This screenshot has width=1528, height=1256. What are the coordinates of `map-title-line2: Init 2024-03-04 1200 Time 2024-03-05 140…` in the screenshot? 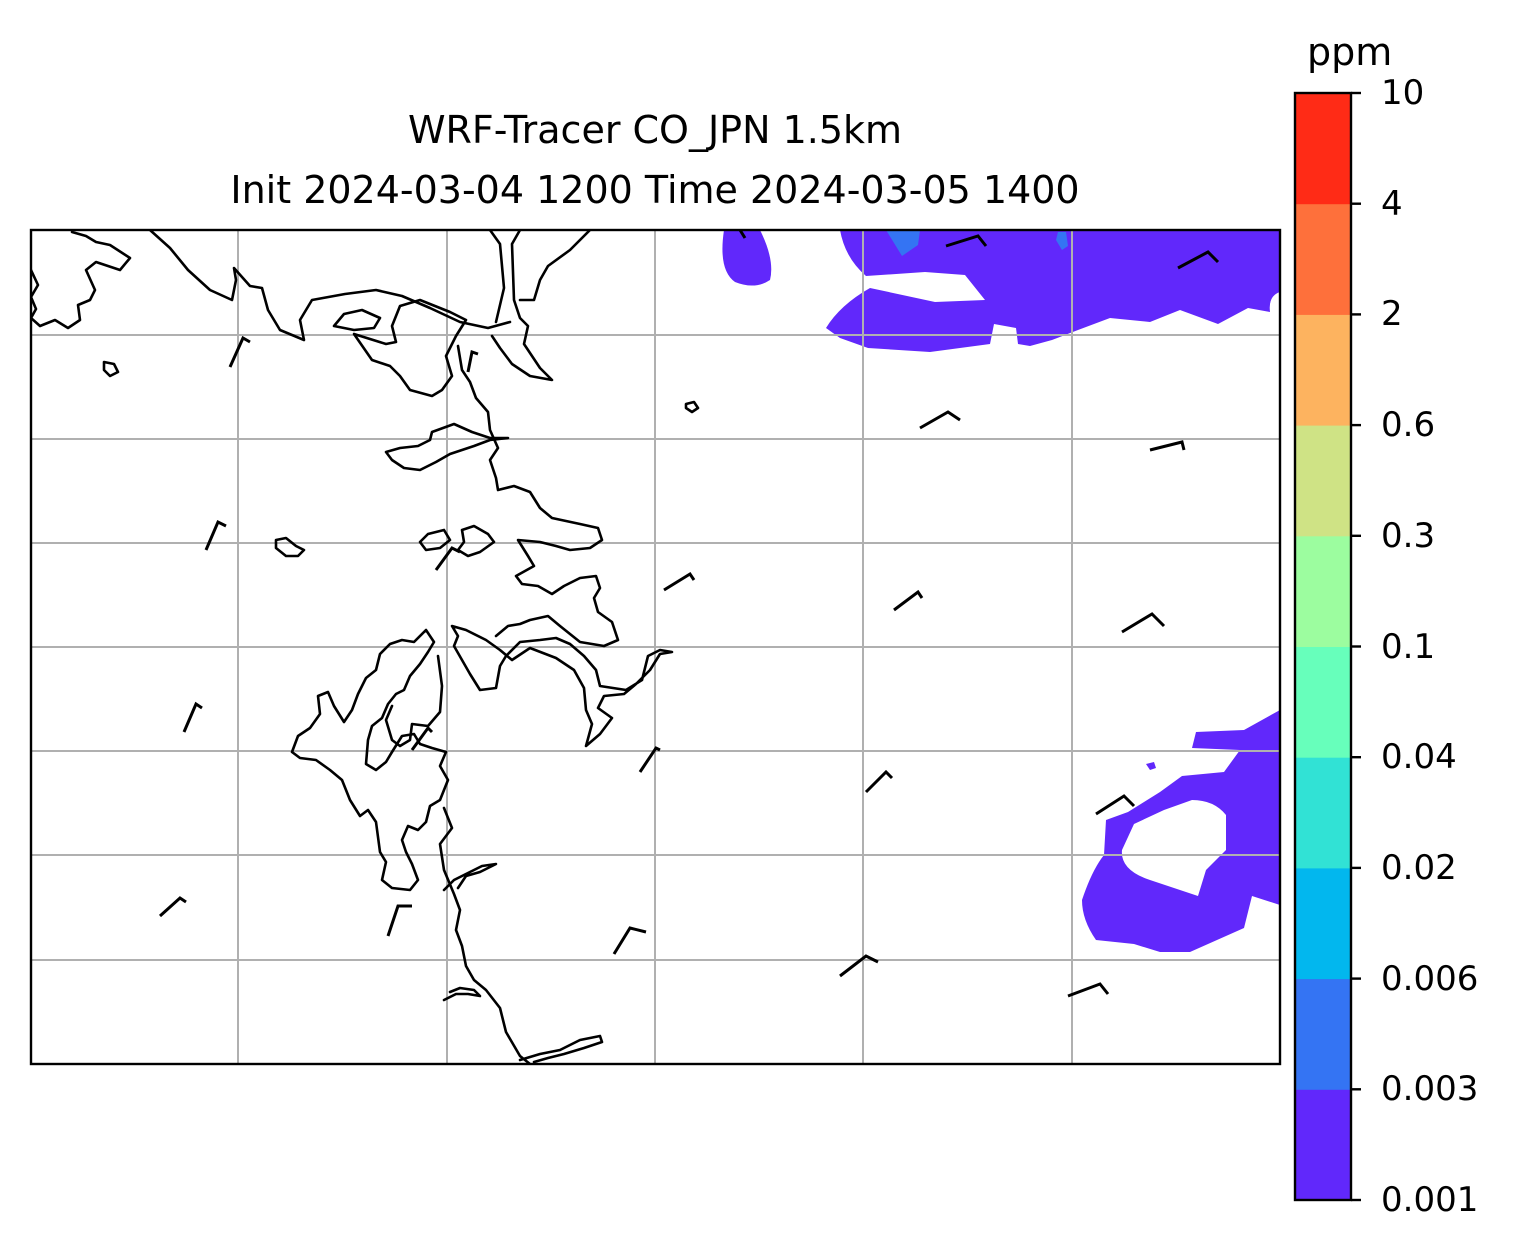 It's located at (655, 190).